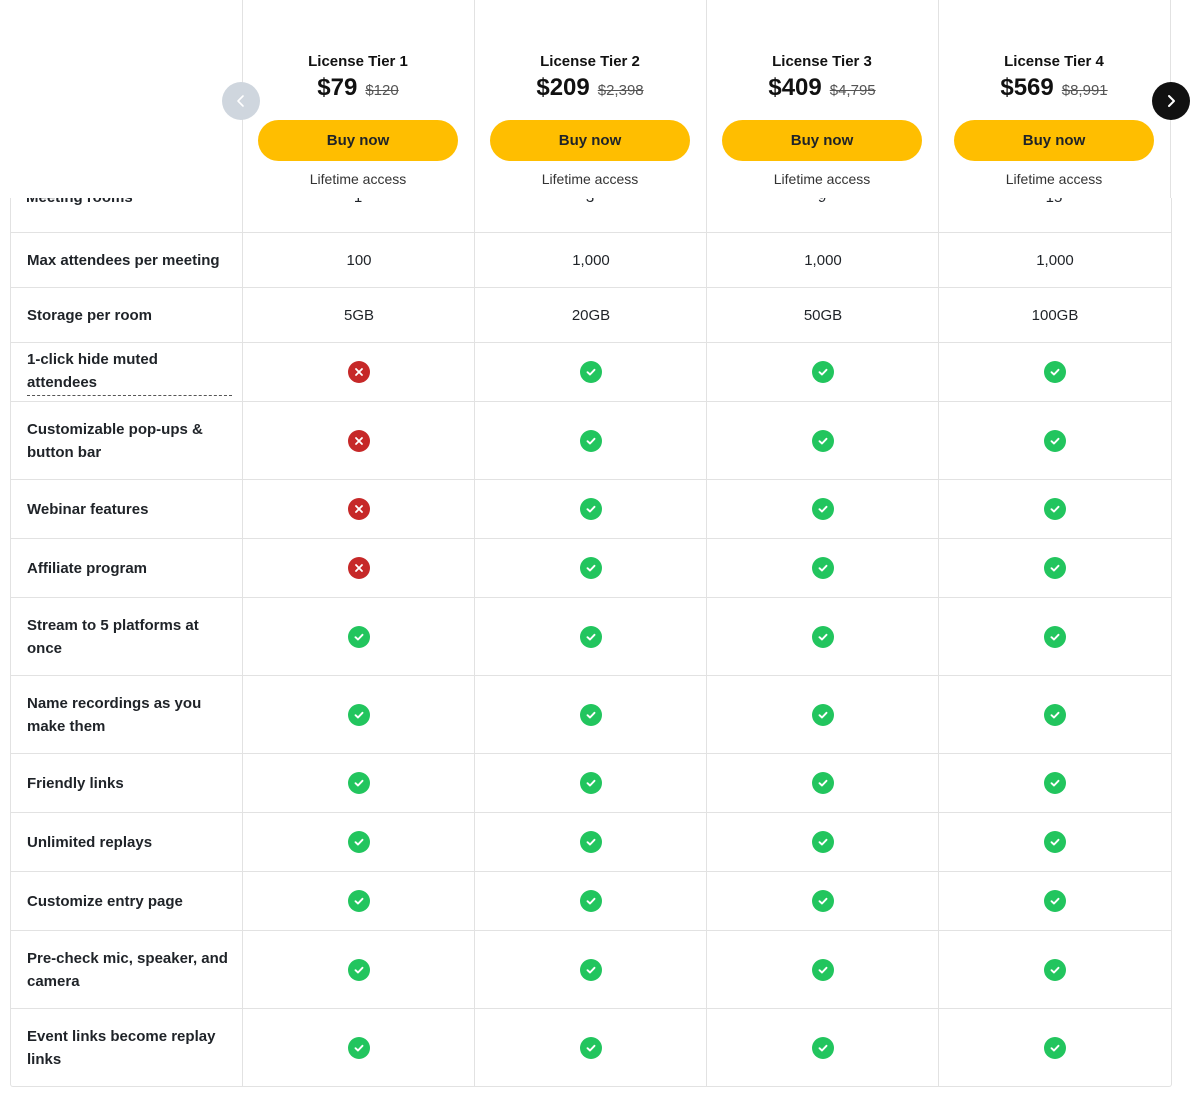 The image size is (1200, 1099). Describe the element at coordinates (590, 61) in the screenshot. I see `tier-name: License Tier 2` at that location.